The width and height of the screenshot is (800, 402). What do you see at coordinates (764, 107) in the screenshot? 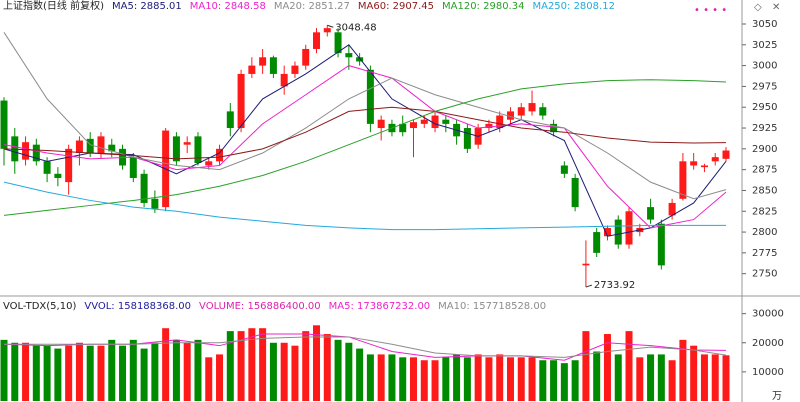
I see `y-tick-label: 2950` at bounding box center [764, 107].